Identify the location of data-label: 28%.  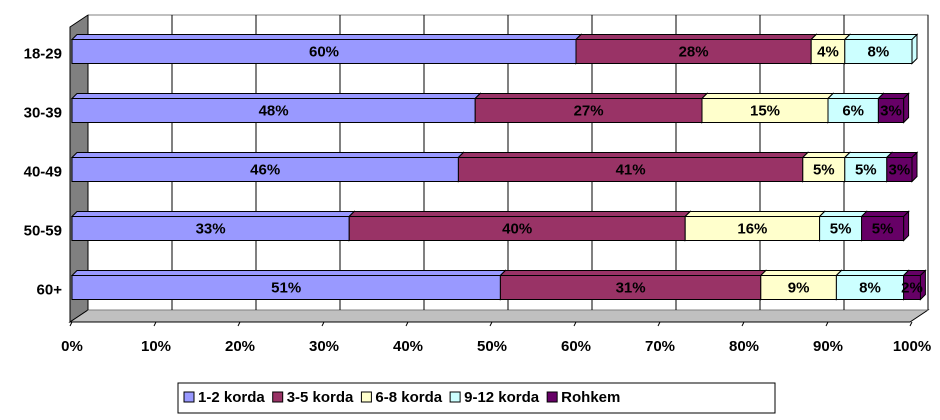
(694, 51).